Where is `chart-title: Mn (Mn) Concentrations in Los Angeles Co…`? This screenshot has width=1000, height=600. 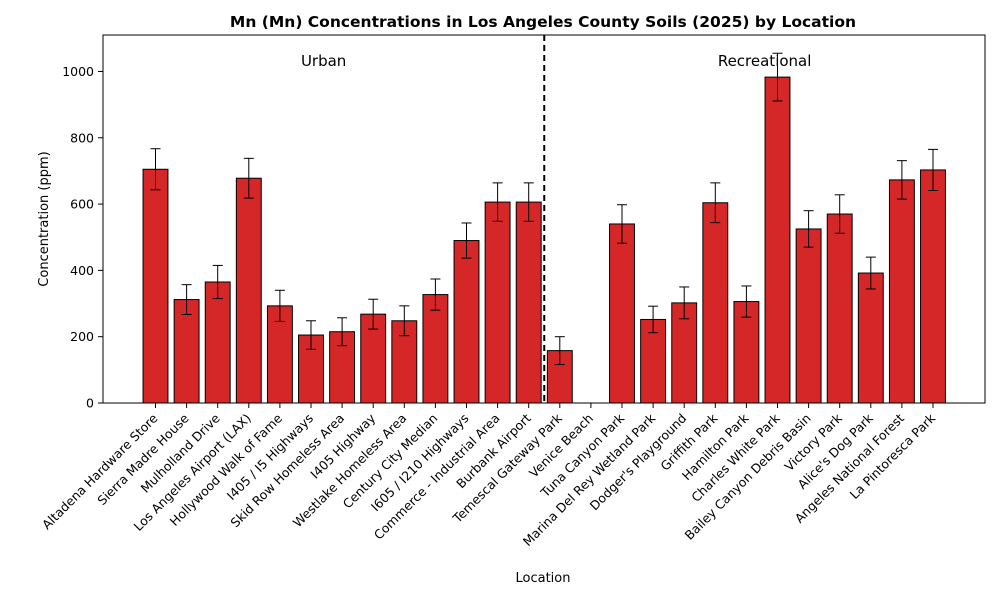 chart-title: Mn (Mn) Concentrations in Los Angeles Co… is located at coordinates (543, 22).